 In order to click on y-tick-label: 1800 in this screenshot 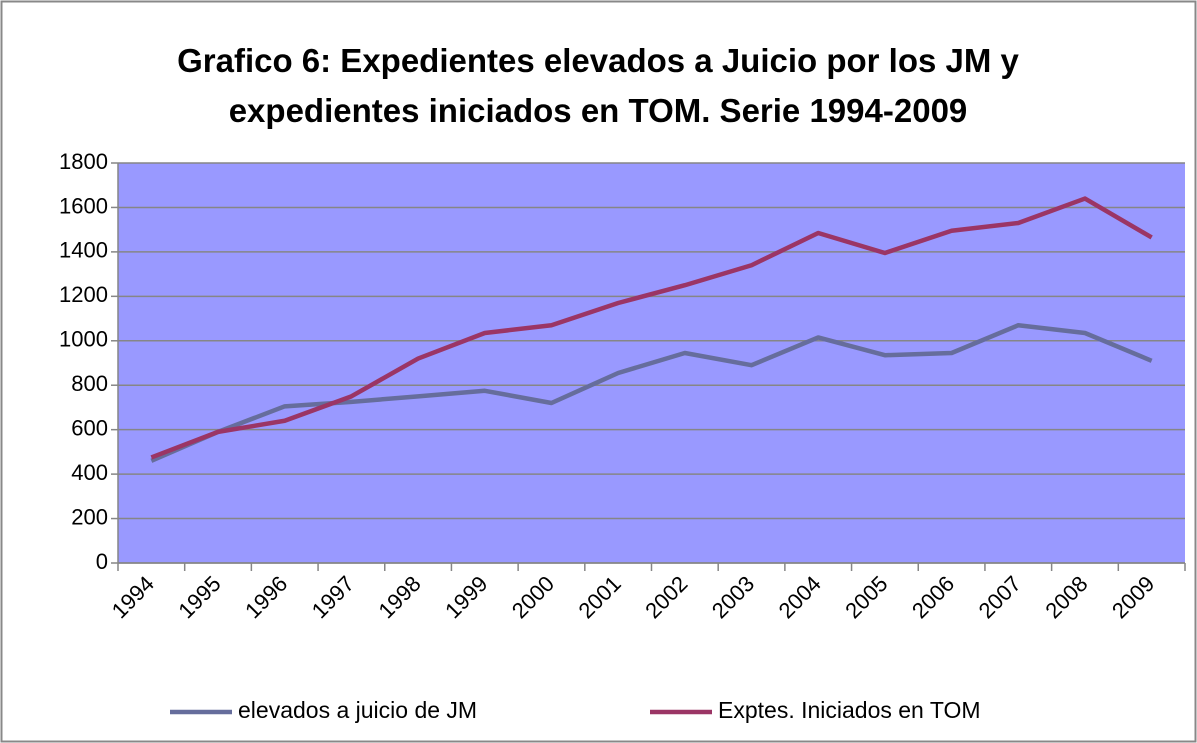, I will do `click(83, 161)`.